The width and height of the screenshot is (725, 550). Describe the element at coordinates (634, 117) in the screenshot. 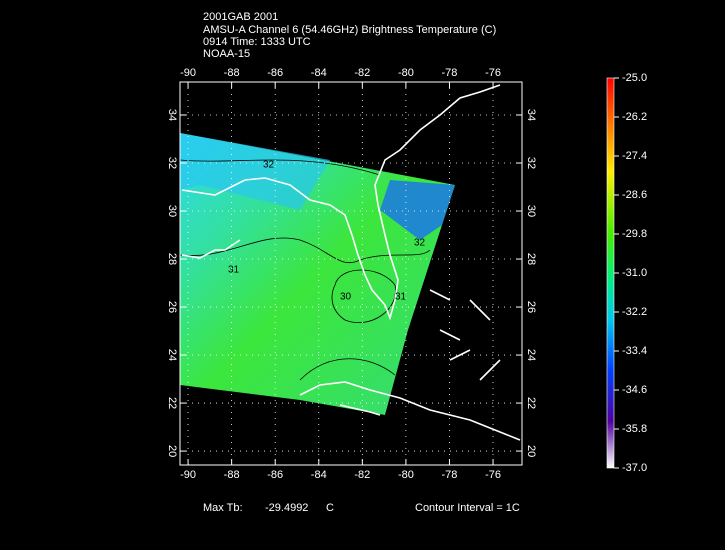

I see `colorbar-label: -26.2` at that location.